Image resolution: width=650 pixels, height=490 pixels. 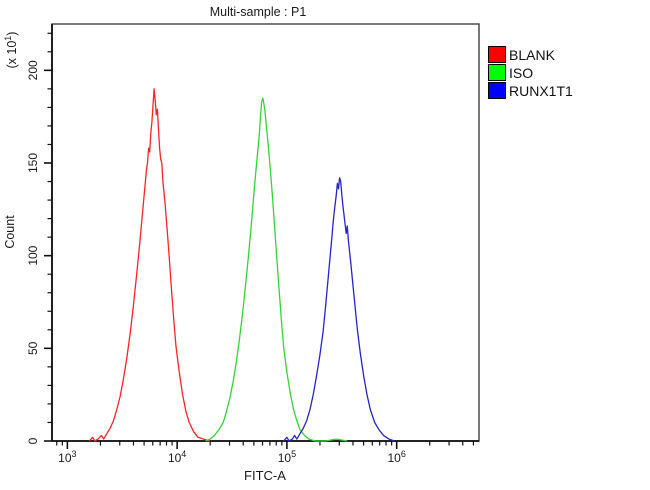 What do you see at coordinates (258, 12) in the screenshot?
I see `chart-title: Multi-sample : P1` at bounding box center [258, 12].